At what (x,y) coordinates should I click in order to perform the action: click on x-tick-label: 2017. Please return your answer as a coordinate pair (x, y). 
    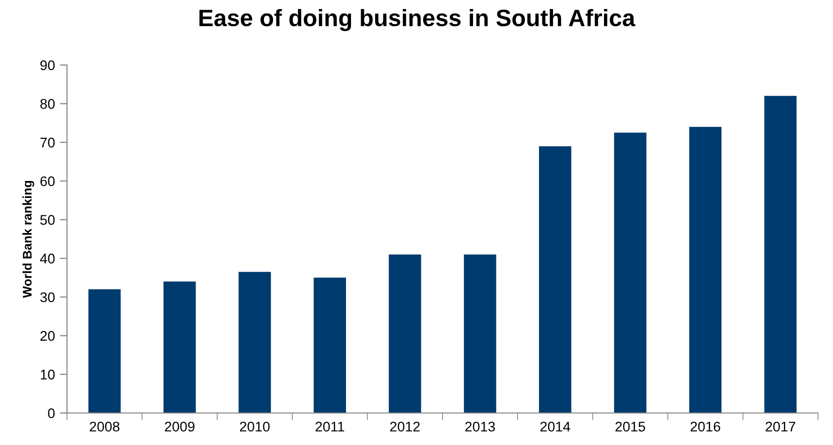
    Looking at the image, I should click on (781, 427).